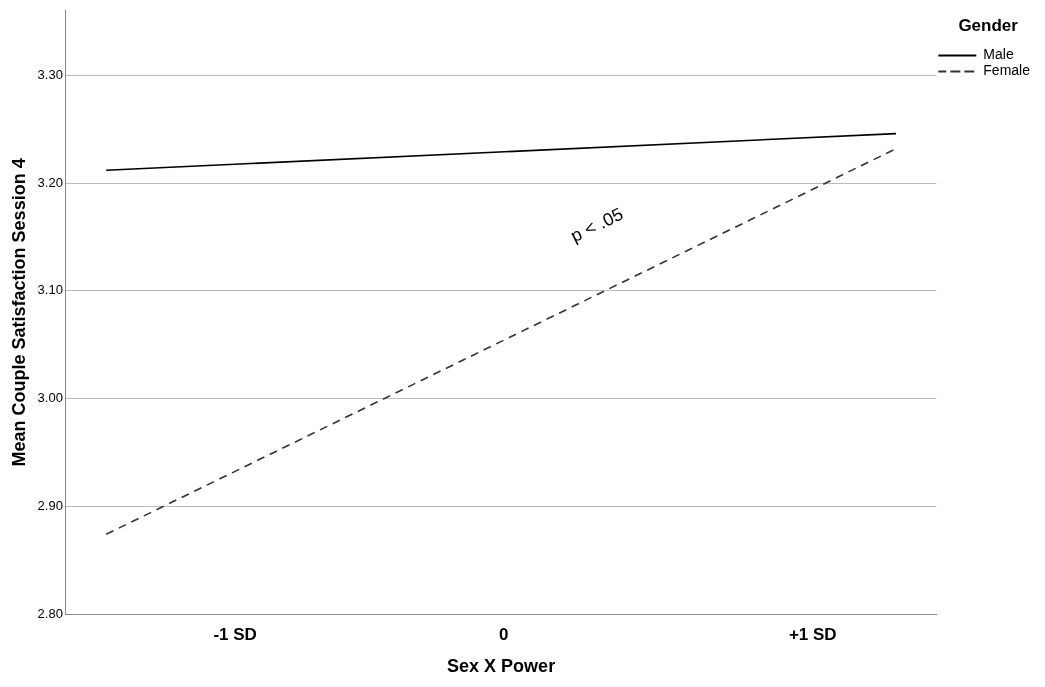 The width and height of the screenshot is (1045, 687). Describe the element at coordinates (18, 312) in the screenshot. I see `y-axis-title: Mean Couple Satisfaction Session 4` at that location.